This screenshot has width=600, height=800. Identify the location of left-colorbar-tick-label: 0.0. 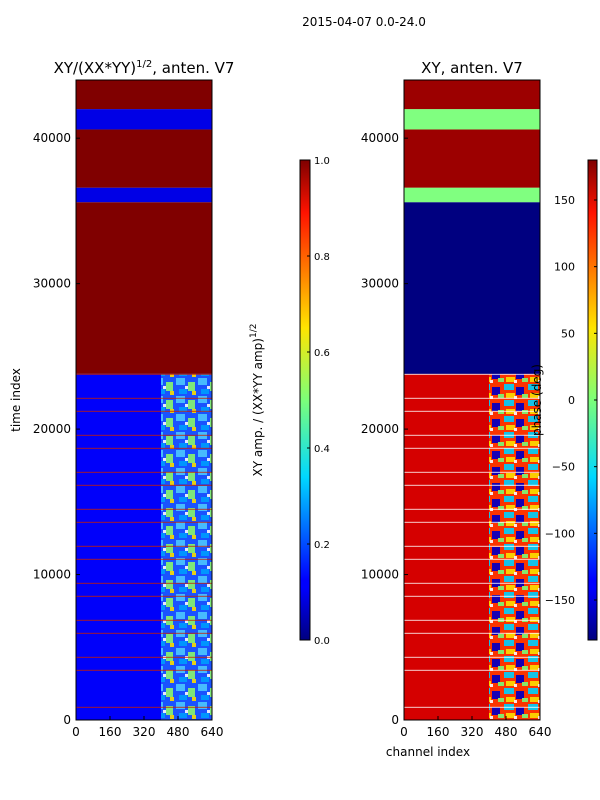
(322, 641).